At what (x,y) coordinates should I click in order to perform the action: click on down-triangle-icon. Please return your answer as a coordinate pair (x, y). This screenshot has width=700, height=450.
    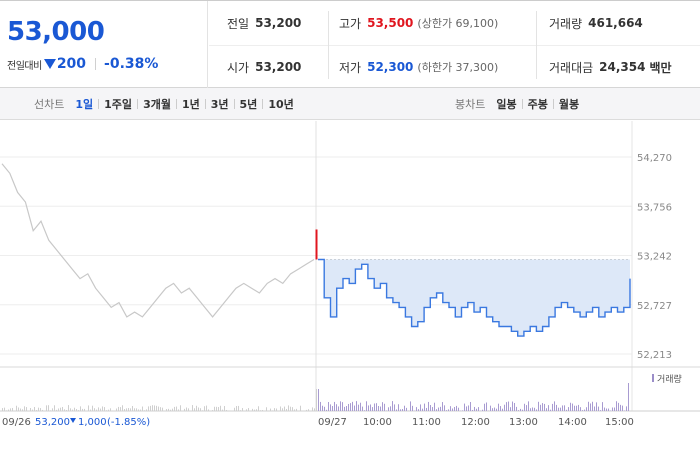
    Looking at the image, I should click on (73, 420).